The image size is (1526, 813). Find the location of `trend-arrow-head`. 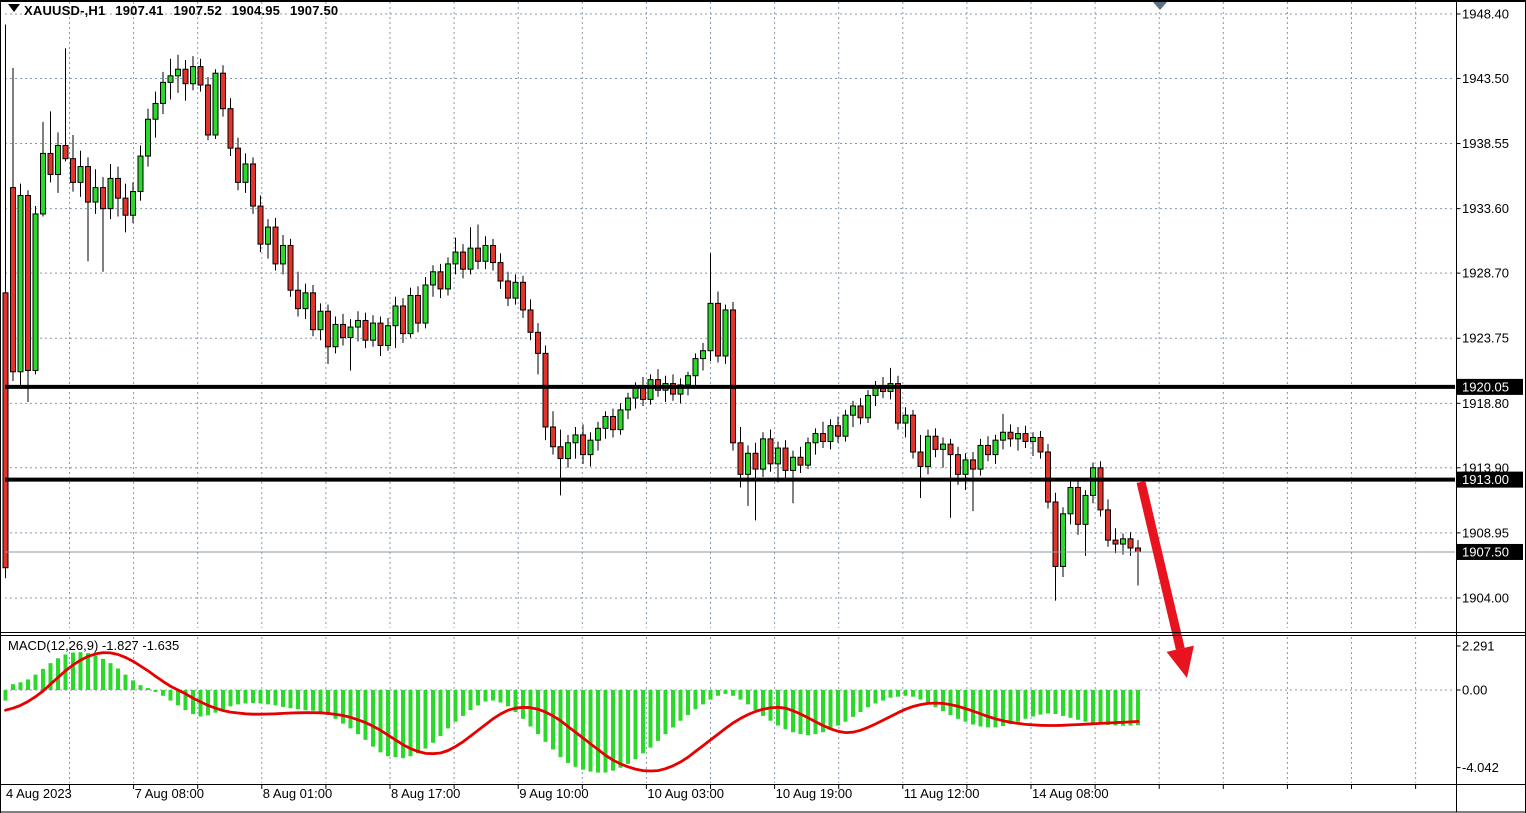

trend-arrow-head is located at coordinates (1180, 661).